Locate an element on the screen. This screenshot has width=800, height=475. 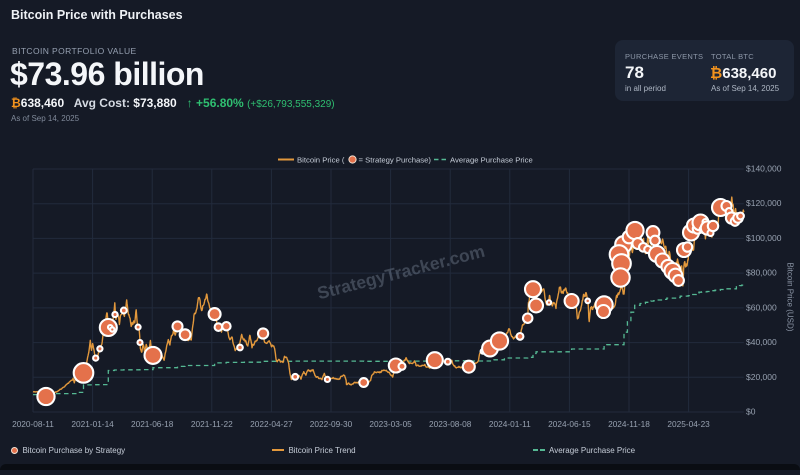
svg-text: 2022-04-27 is located at coordinates (271, 424).